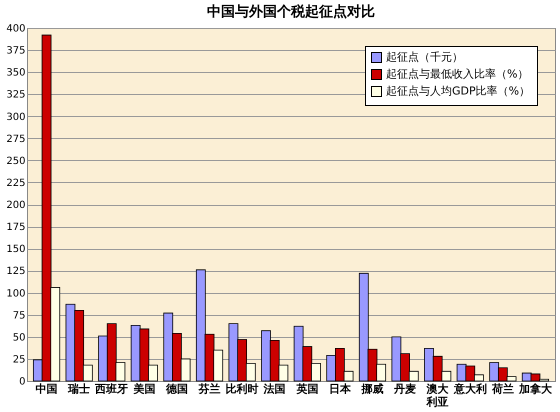 Image resolution: width=560 pixels, height=412 pixels. Describe the element at coordinates (274, 389) in the screenshot. I see `x-tick-label: 法国` at that location.